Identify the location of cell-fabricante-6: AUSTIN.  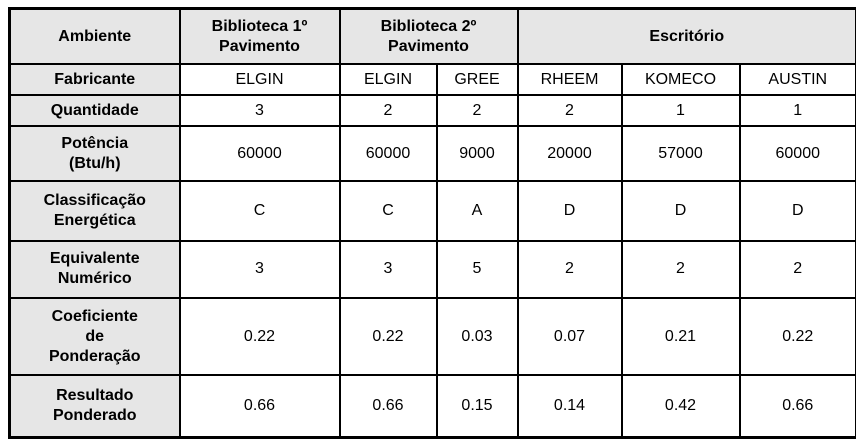
(797, 80).